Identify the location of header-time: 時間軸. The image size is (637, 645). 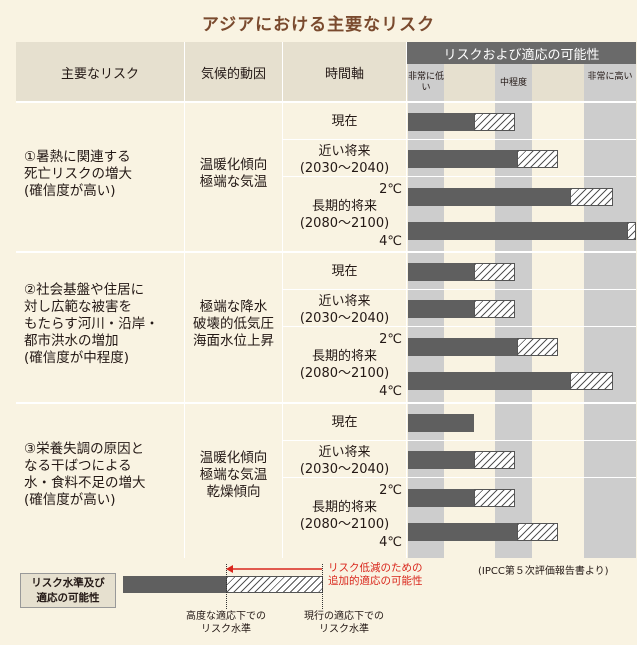
(344, 72).